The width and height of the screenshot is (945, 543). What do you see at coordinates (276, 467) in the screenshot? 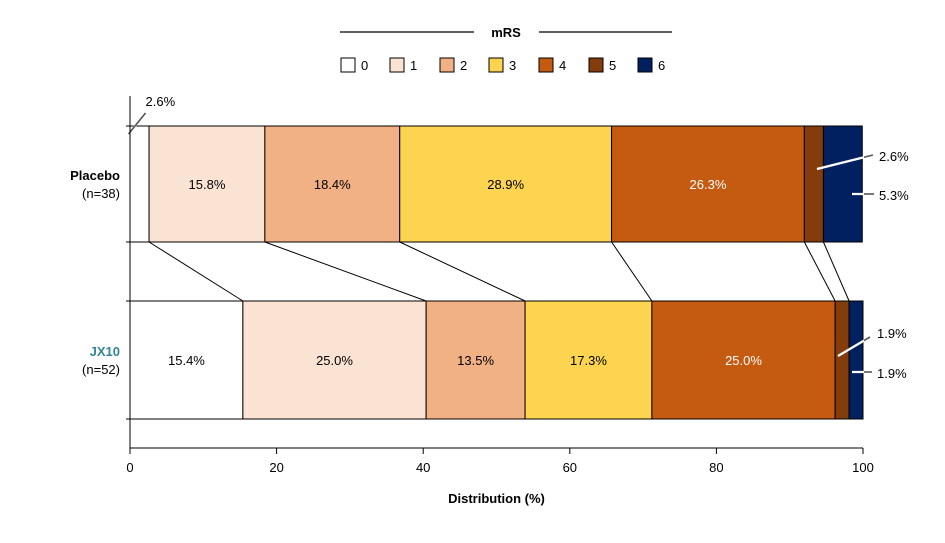
I see `x-tick-label-20: 20` at bounding box center [276, 467].